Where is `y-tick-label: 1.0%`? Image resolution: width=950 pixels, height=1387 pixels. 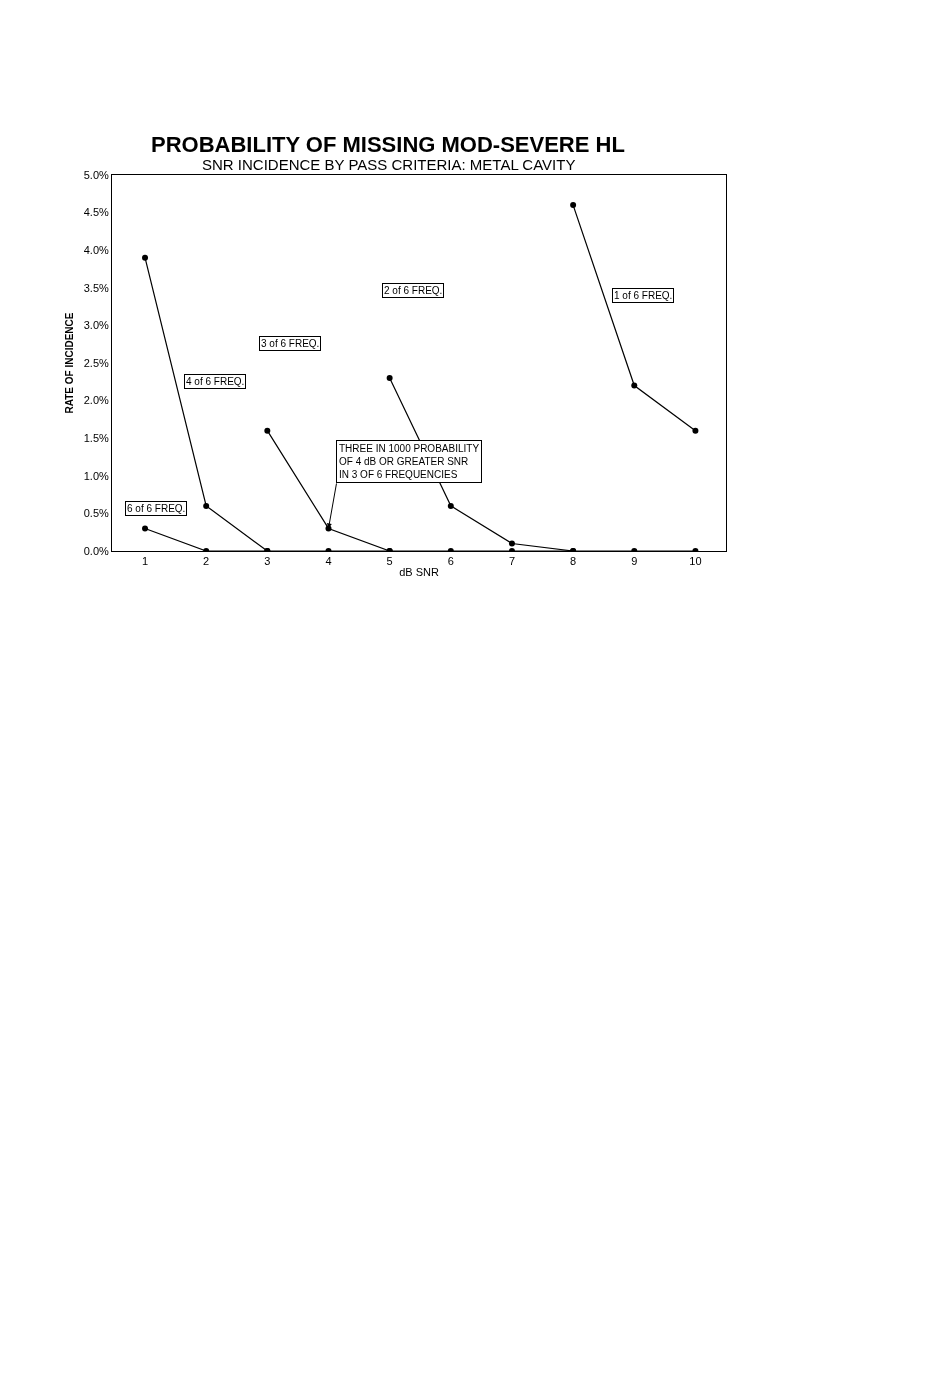
y-tick-label: 1.0% is located at coordinates (96, 475).